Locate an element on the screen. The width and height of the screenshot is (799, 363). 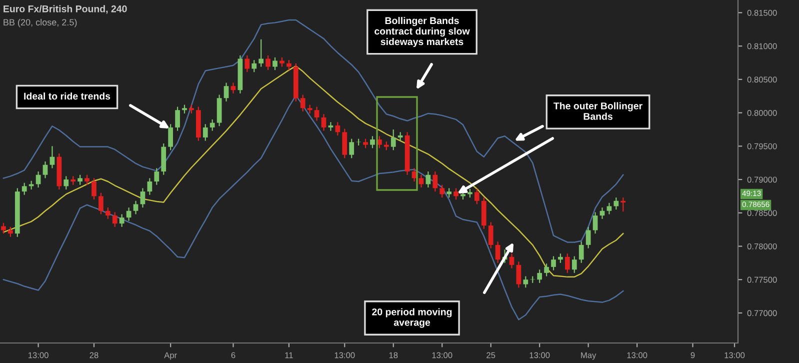
y-tick-label: 0.78000 is located at coordinates (762, 246).